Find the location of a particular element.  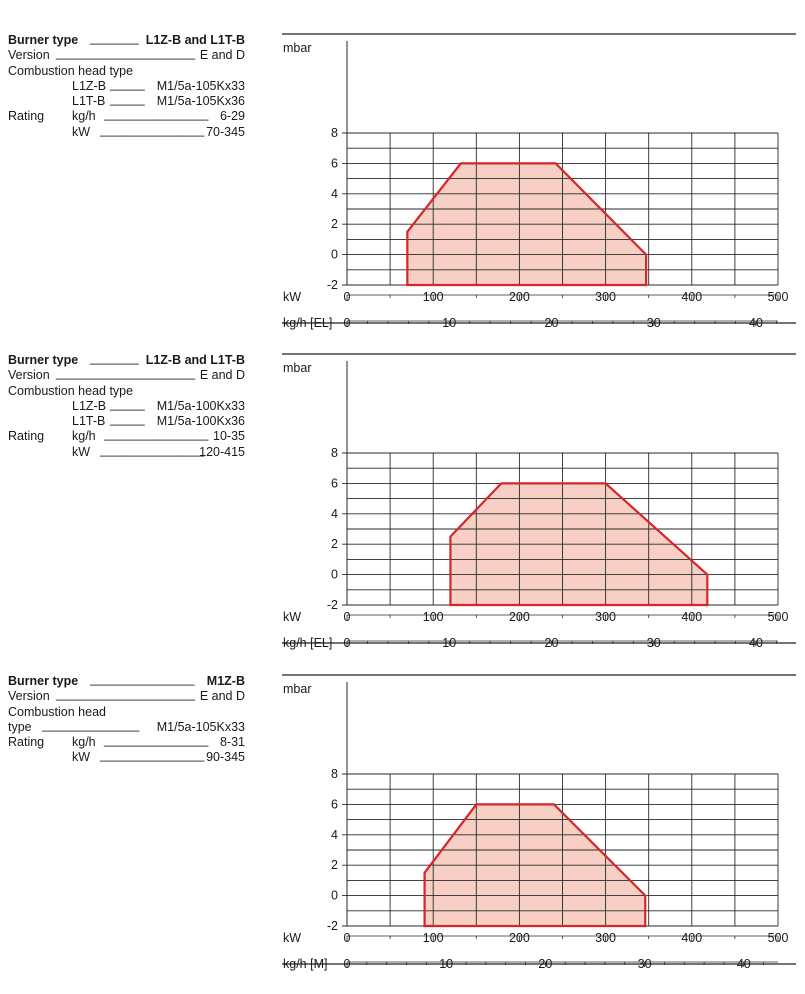

kgh-axis-label: kg/h [EL] is located at coordinates (307, 323).